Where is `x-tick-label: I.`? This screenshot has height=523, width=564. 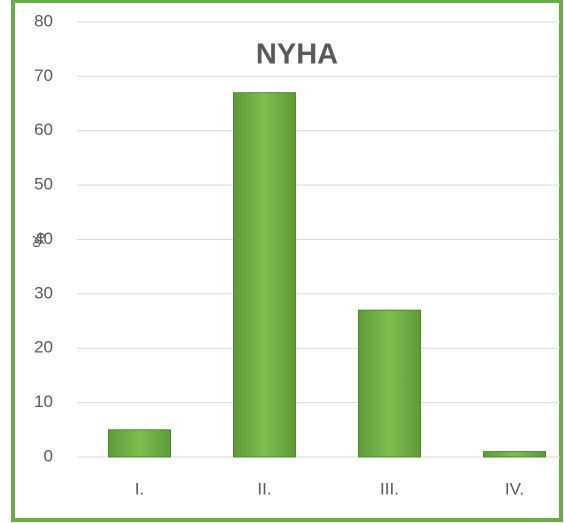
x-tick-label: I. is located at coordinates (139, 488).